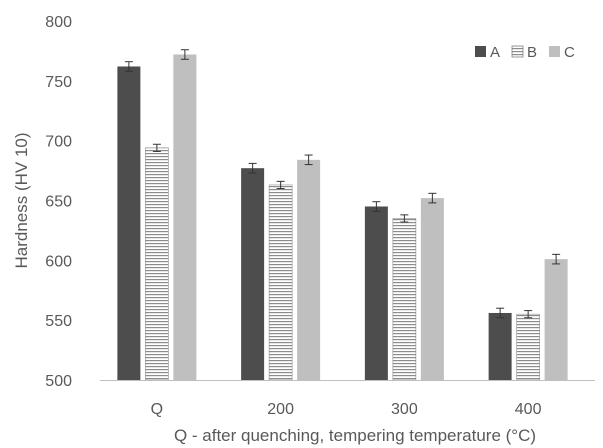  What do you see at coordinates (517, 51) in the screenshot?
I see `legend-swatch-B` at bounding box center [517, 51].